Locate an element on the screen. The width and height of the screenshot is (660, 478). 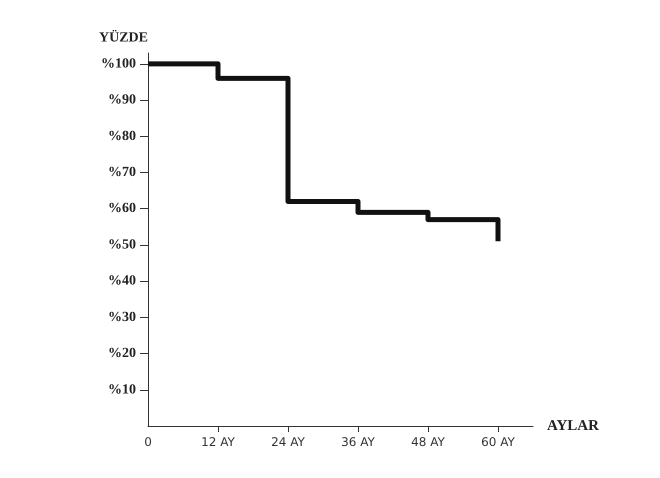
x-tick-label: 48 AY is located at coordinates (428, 442).